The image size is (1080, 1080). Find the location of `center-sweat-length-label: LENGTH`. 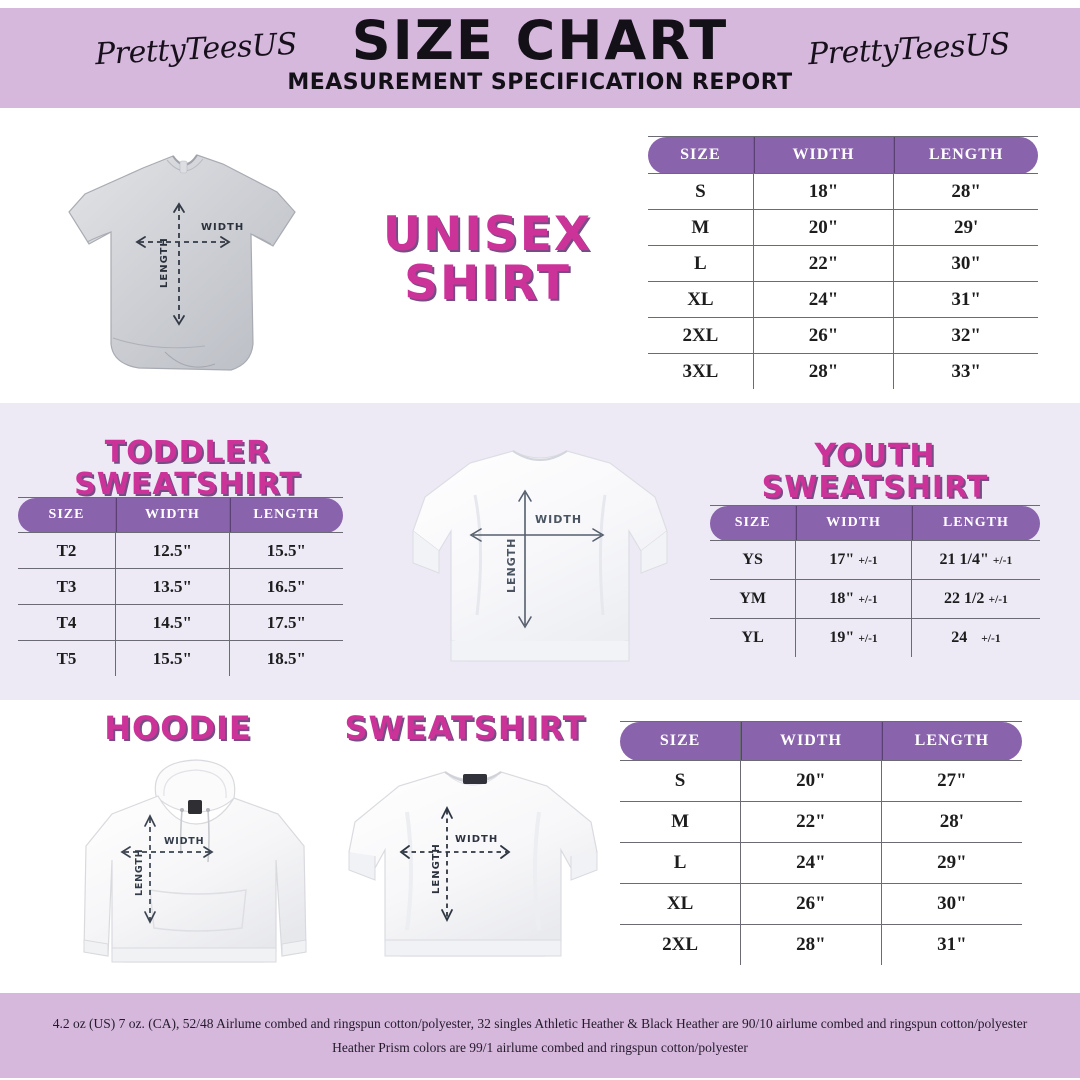

center-sweat-length-label: LENGTH is located at coordinates (511, 565).